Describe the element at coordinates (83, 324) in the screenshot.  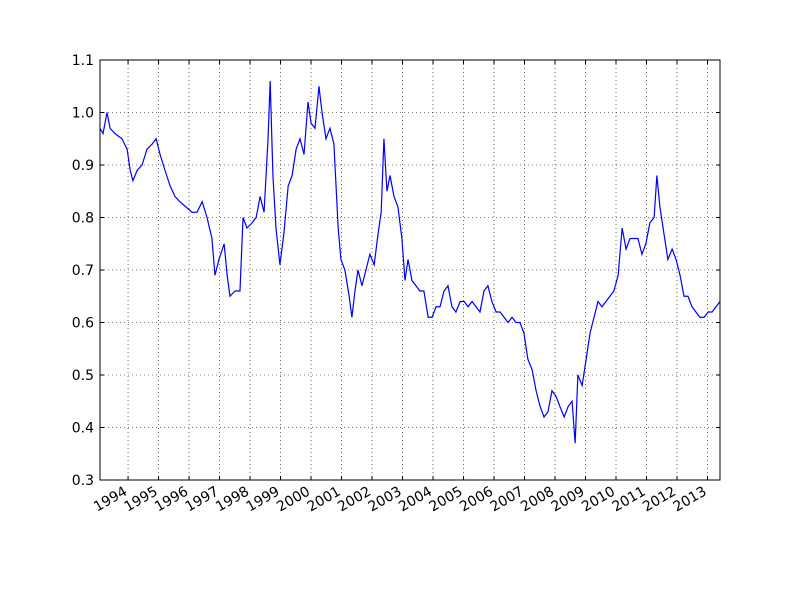
I see `y-tick-label: 0.6` at that location.